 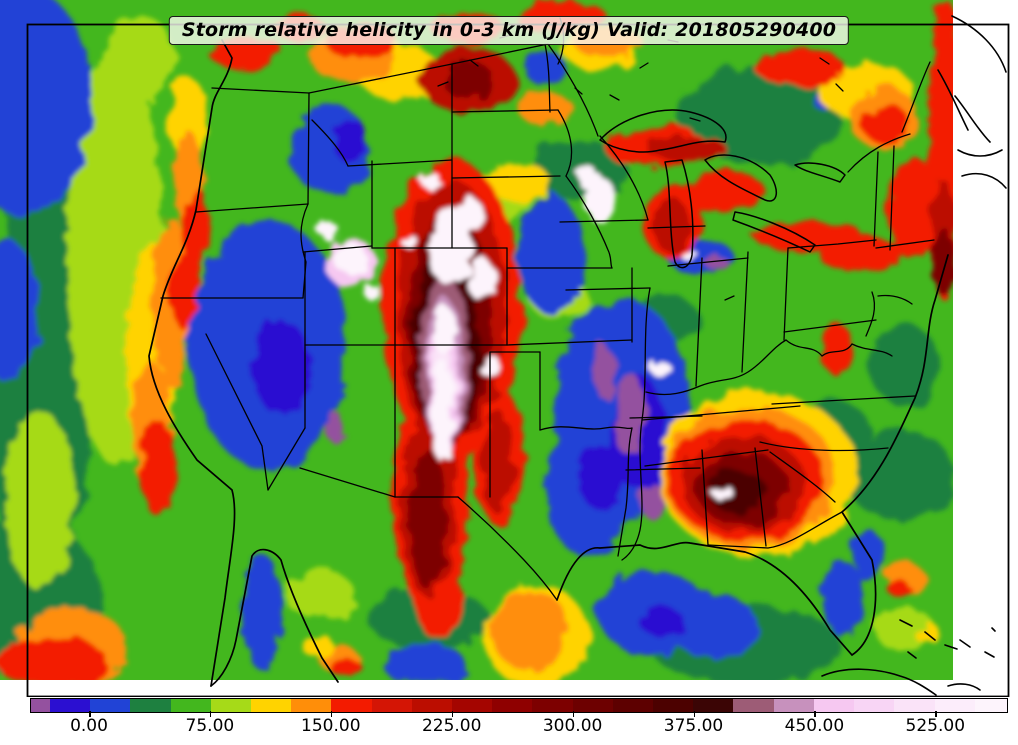 What do you see at coordinates (572, 726) in the screenshot?
I see `colorbar-tick-label: 300.00` at bounding box center [572, 726].